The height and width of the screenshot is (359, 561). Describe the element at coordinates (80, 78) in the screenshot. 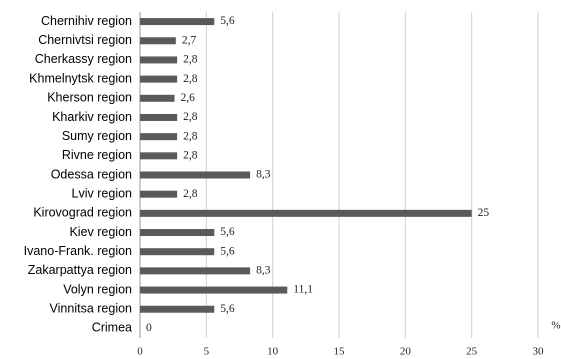

I see `y-tick-label: Khmelnytsk region` at that location.